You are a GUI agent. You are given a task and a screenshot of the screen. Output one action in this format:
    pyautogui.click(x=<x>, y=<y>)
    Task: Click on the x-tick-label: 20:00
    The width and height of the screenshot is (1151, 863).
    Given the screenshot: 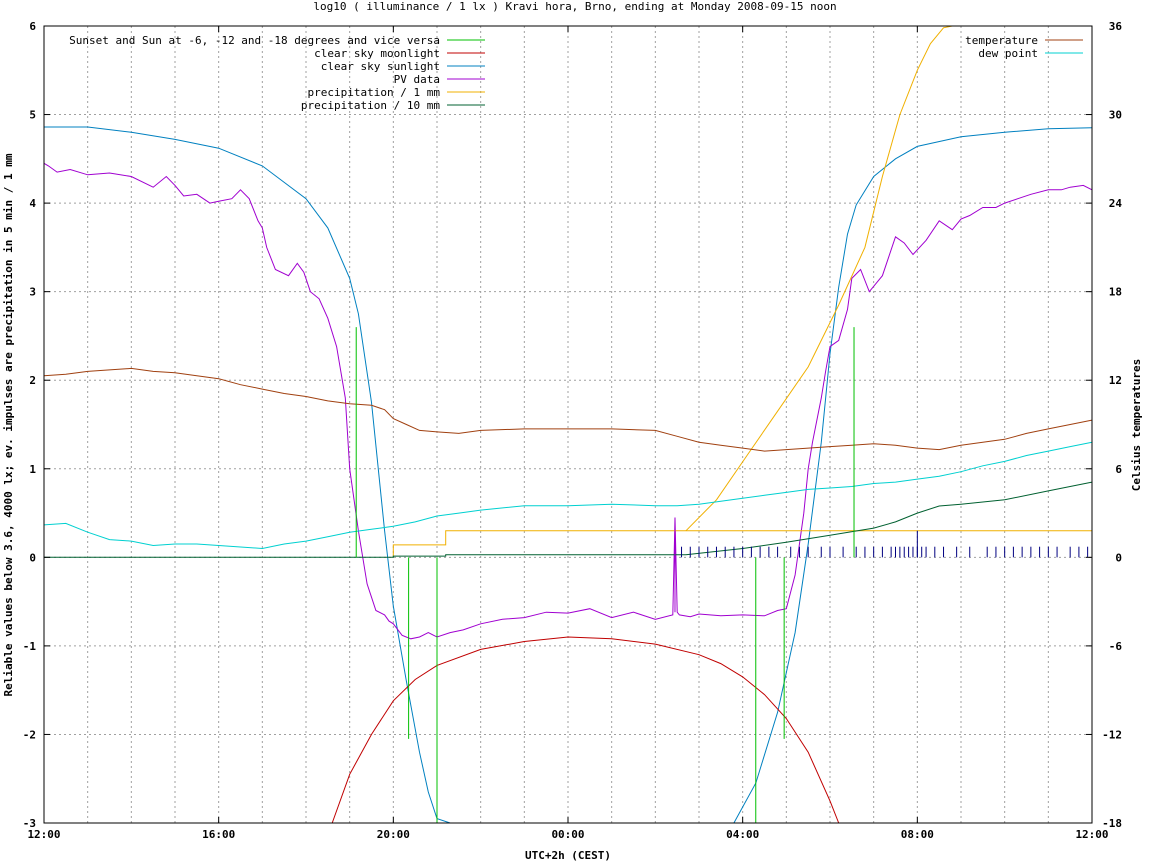 What is the action you would take?
    pyautogui.click(x=393, y=834)
    